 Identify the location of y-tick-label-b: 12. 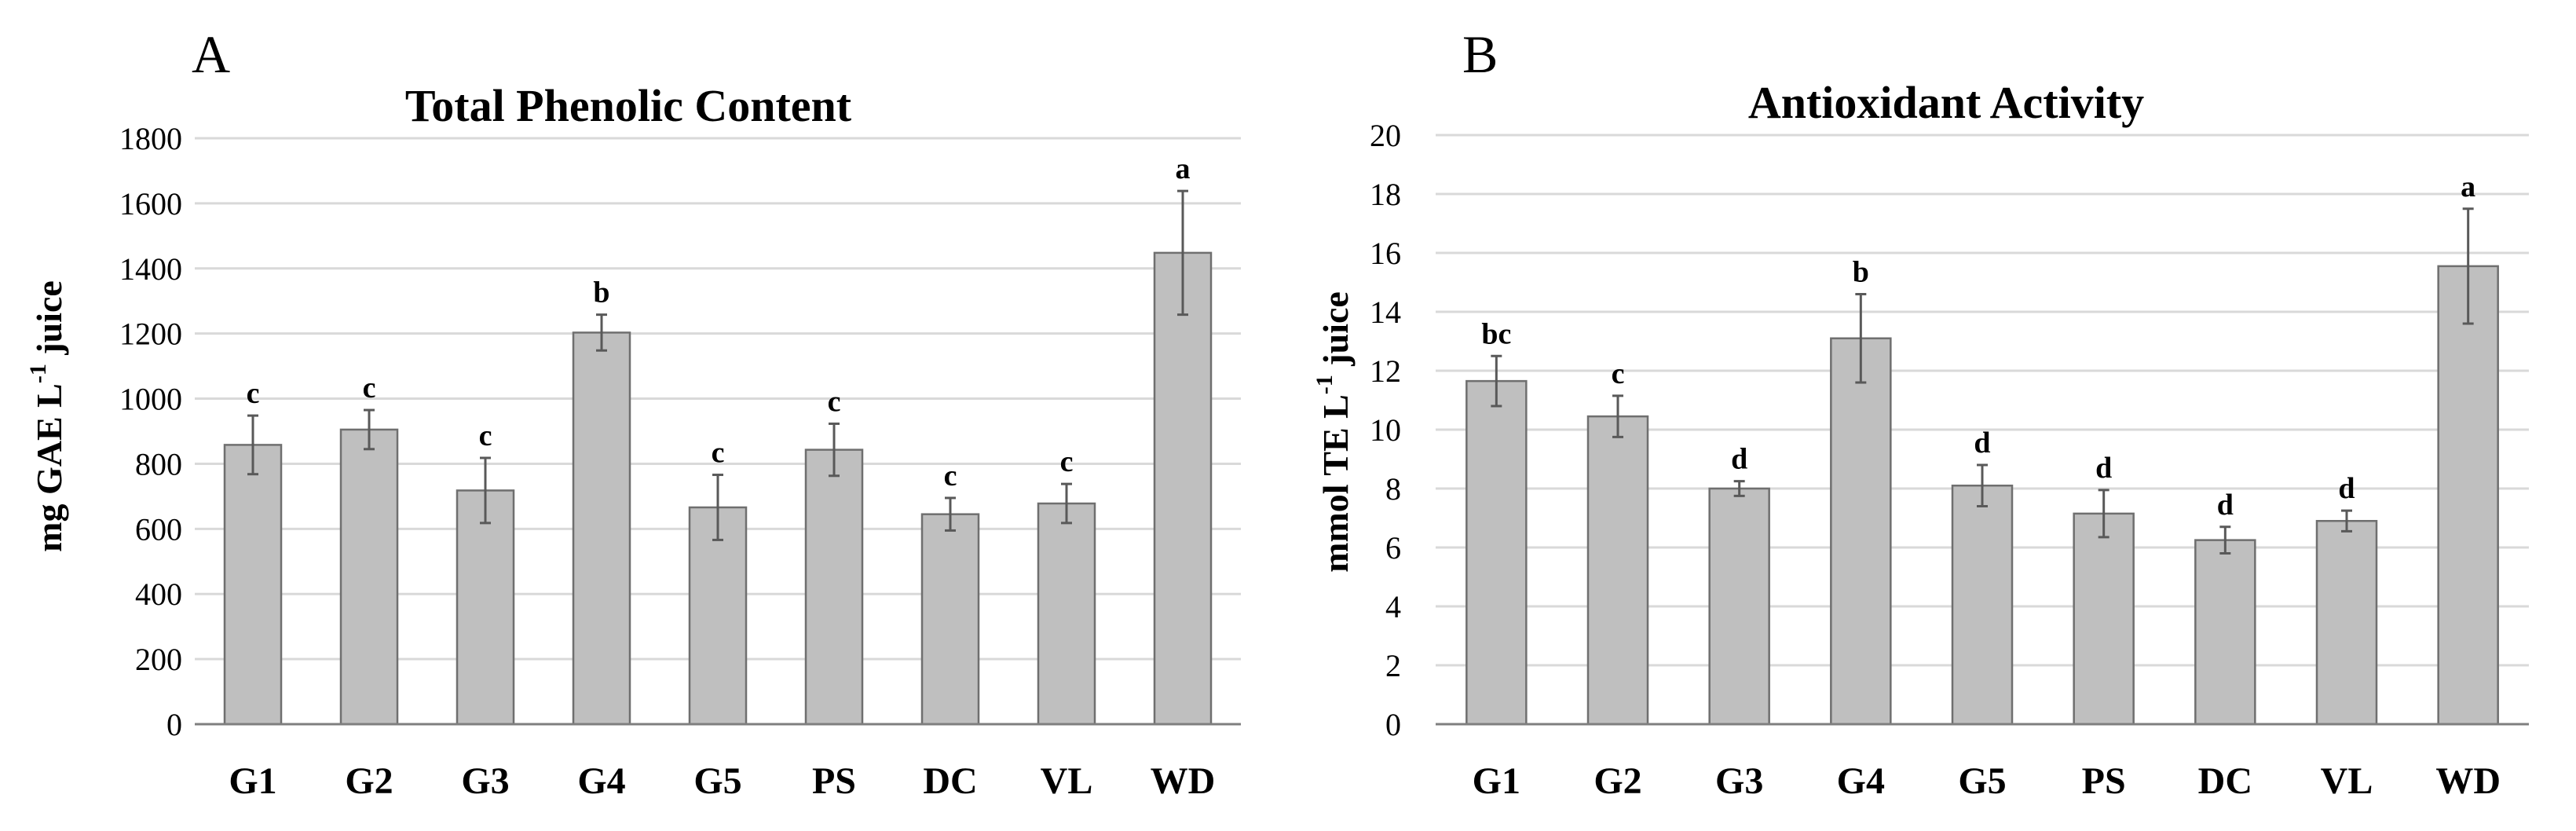
(1385, 371).